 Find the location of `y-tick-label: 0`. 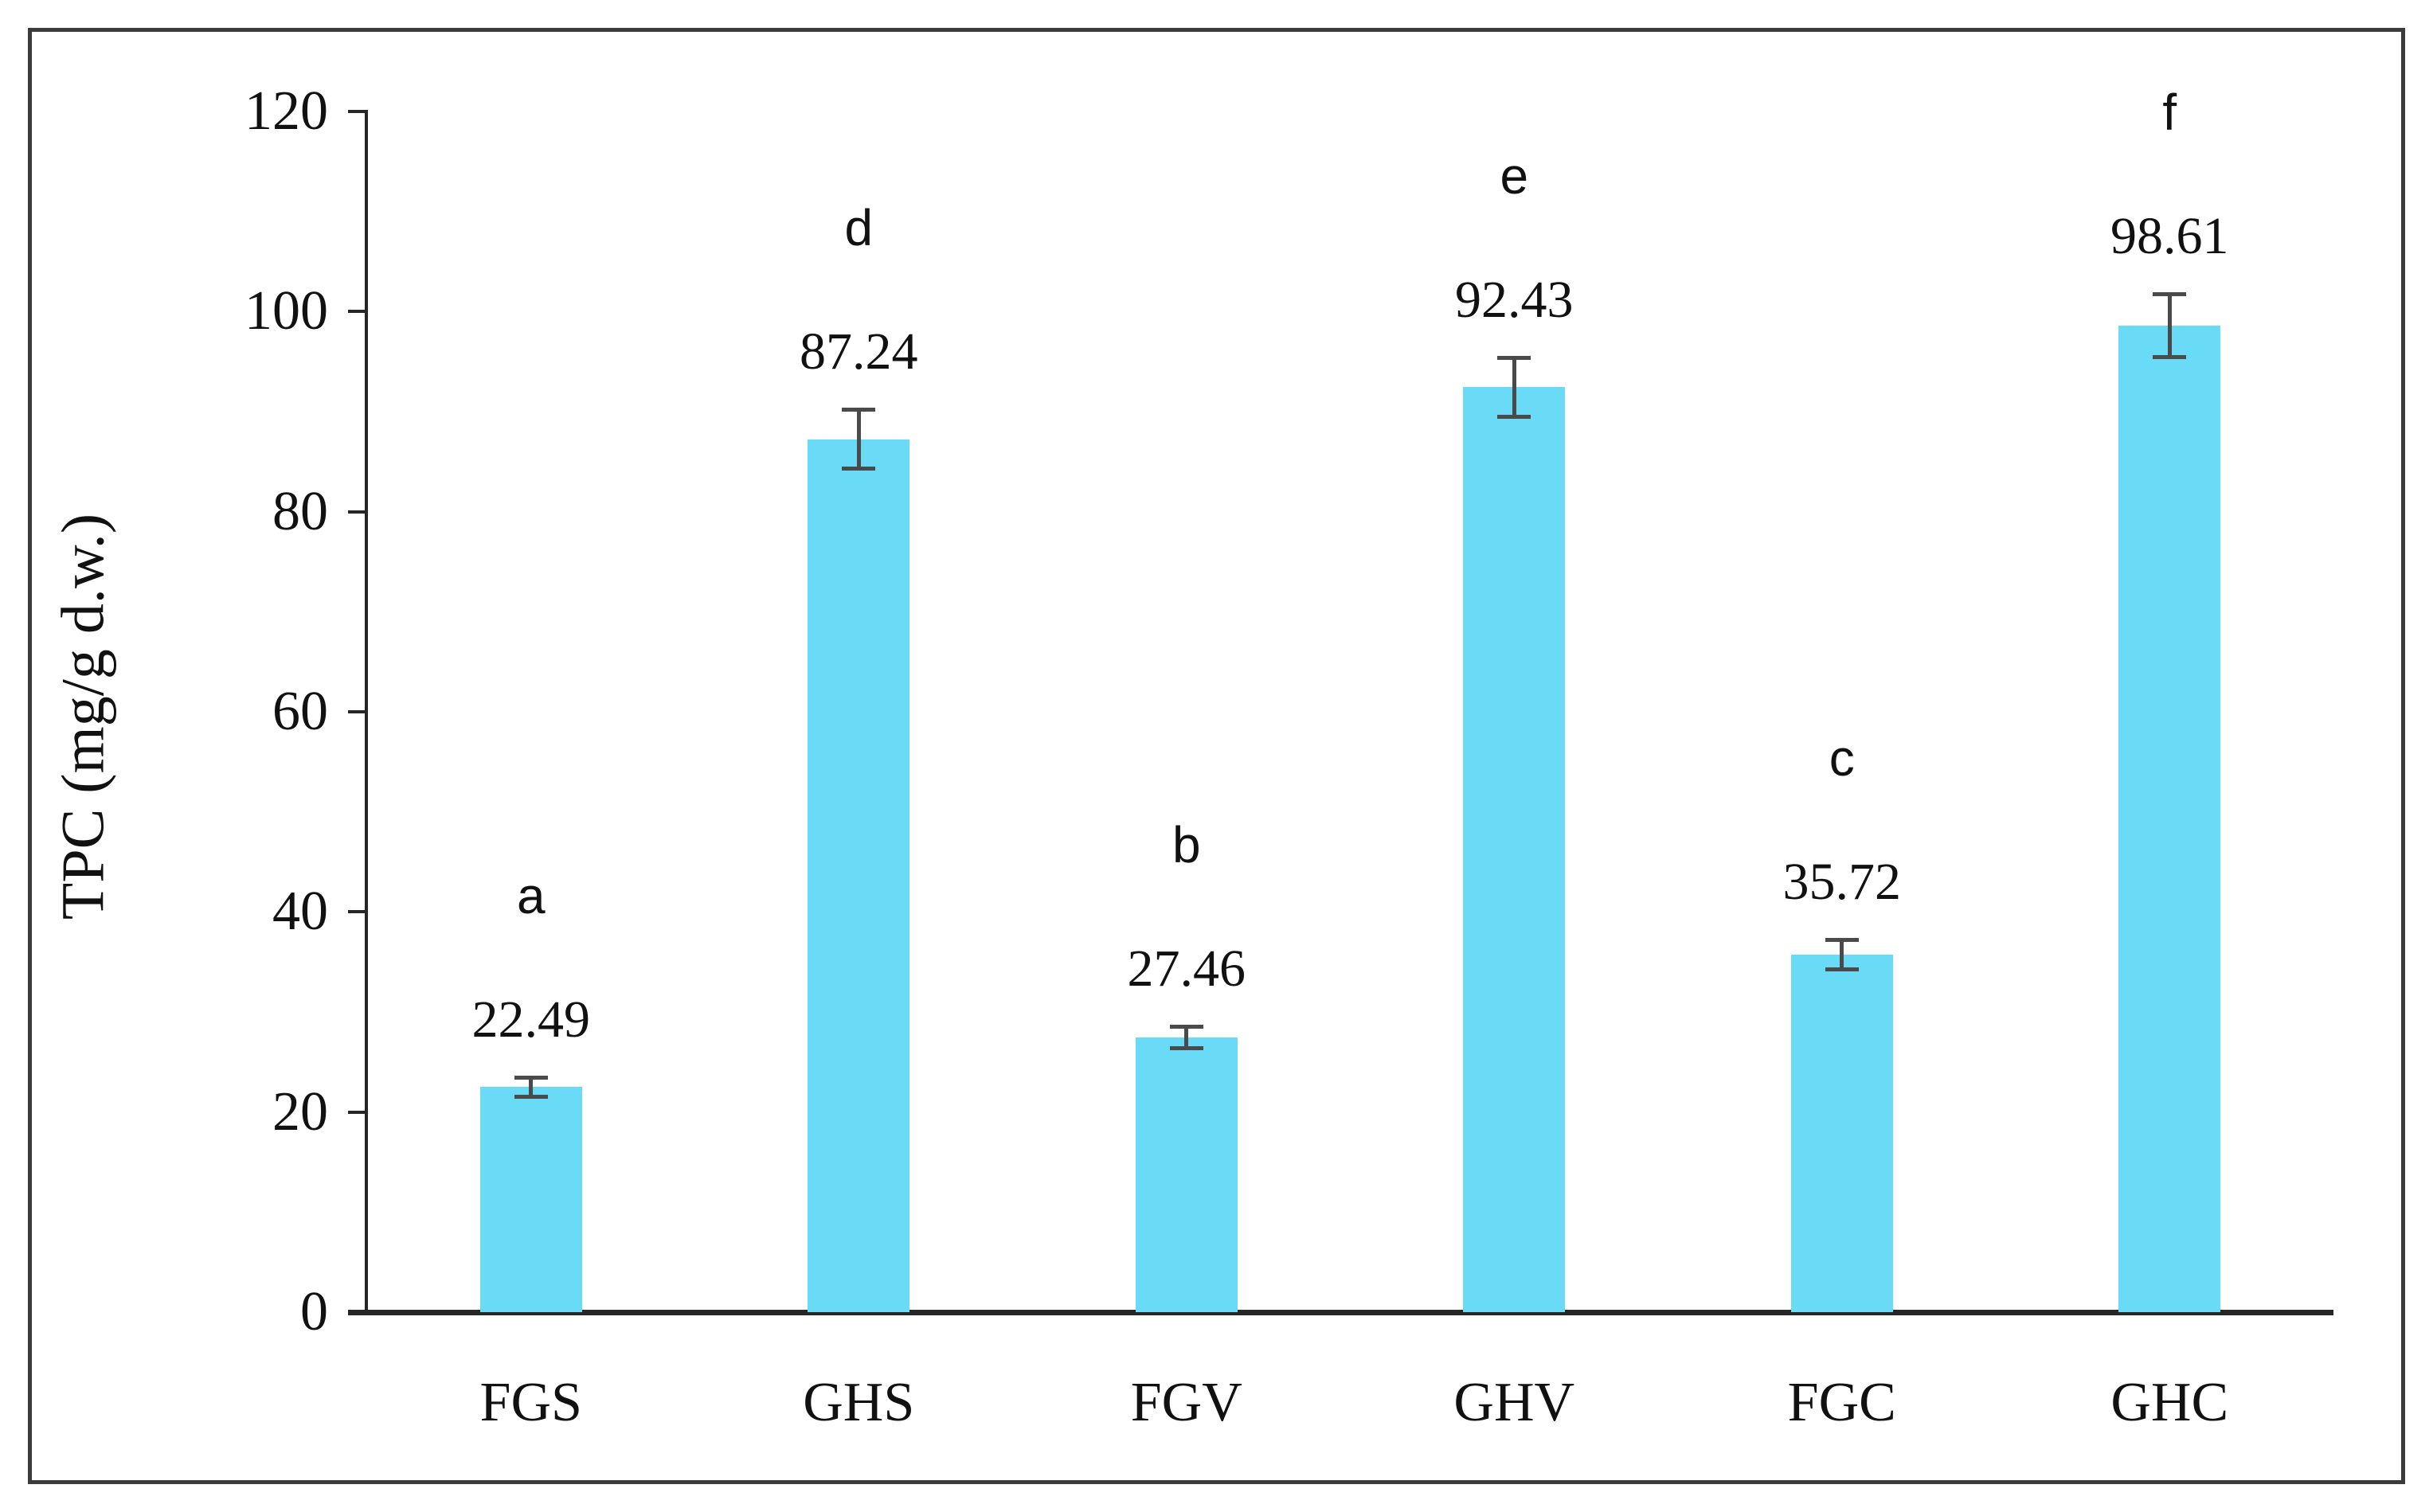

y-tick-label: 0 is located at coordinates (314, 1311).